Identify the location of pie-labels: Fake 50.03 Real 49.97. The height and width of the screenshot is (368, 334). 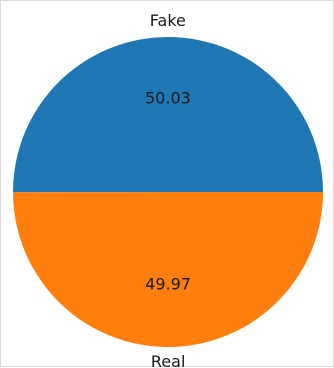
(168, 189).